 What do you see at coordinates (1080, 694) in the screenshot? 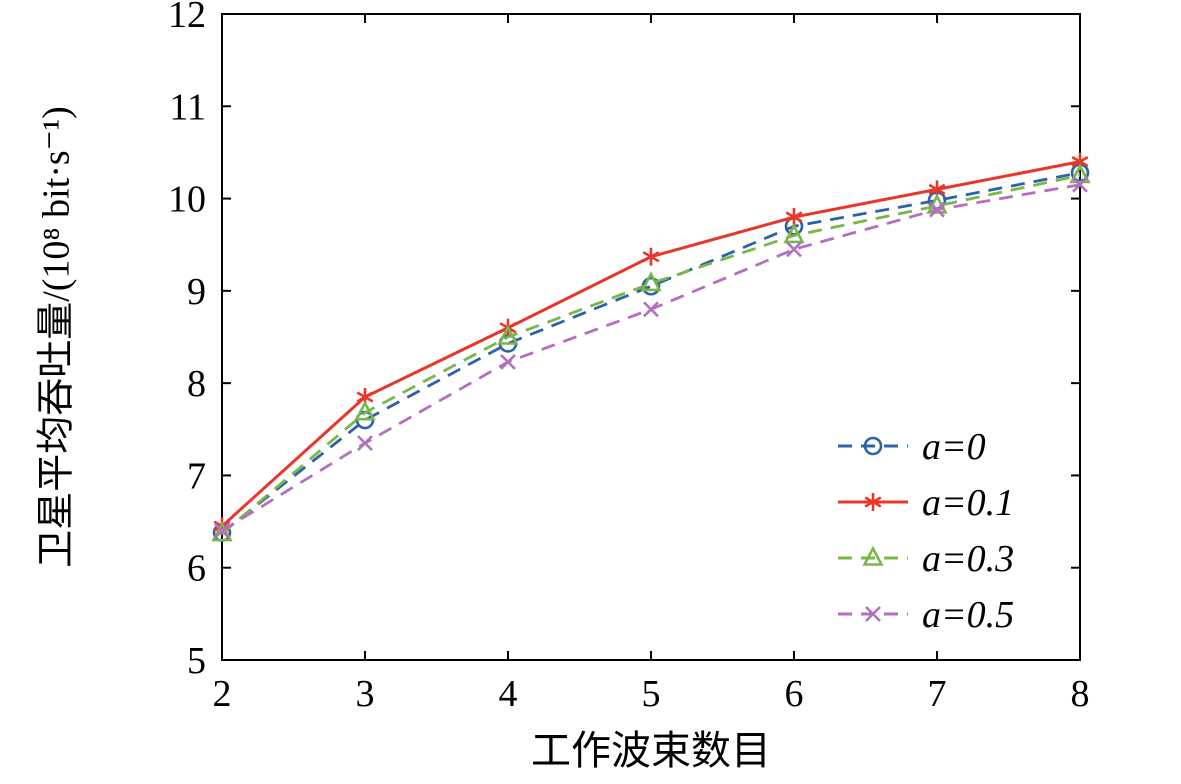
I see `x-tick-label: 8` at bounding box center [1080, 694].